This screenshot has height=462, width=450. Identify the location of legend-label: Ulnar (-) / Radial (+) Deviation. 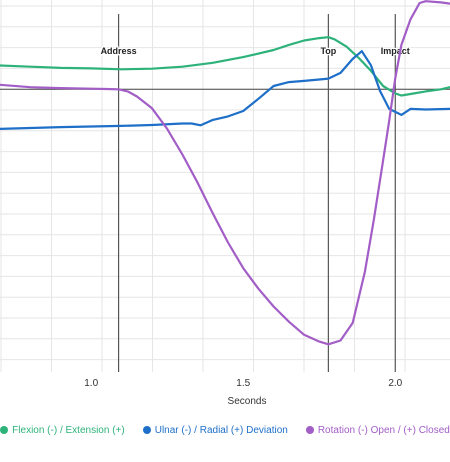
(221, 430).